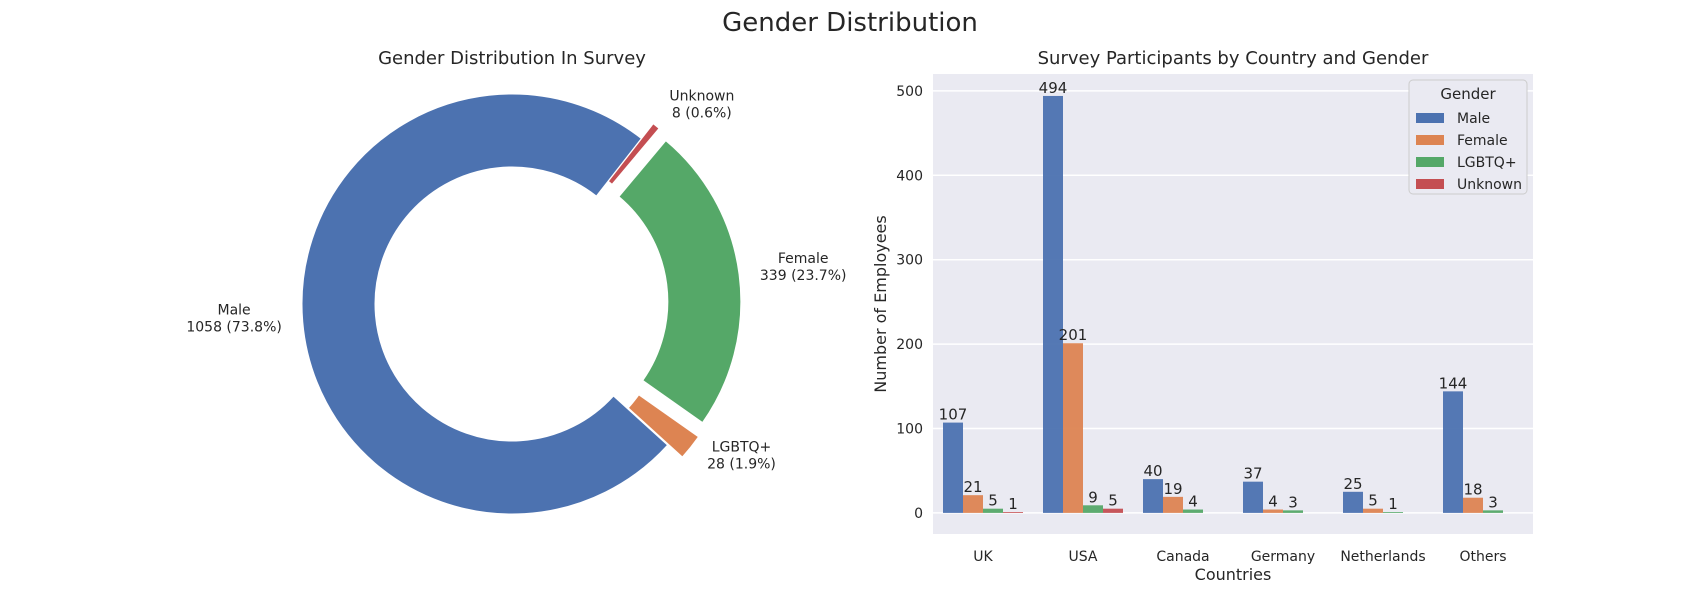  I want to click on legend: Gender Male Female LGBTQ+ Unknown, so click(1468, 137).